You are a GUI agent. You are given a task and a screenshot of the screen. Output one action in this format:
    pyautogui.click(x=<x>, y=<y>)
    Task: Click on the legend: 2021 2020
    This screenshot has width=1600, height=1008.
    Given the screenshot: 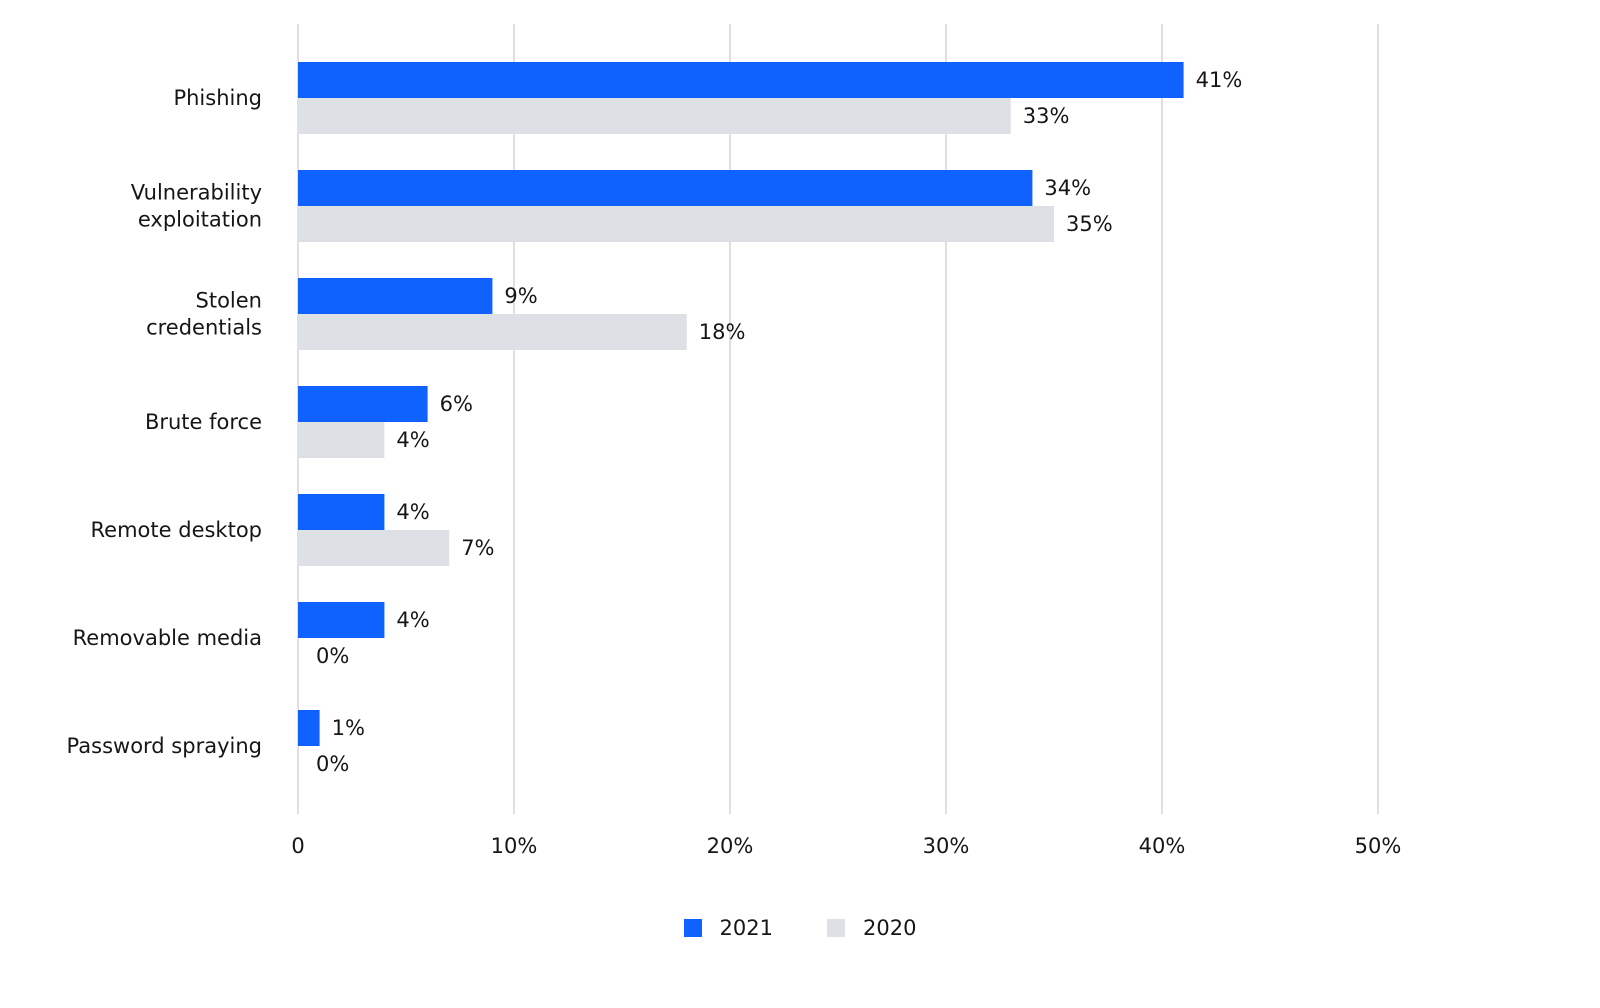 What is the action you would take?
    pyautogui.click(x=800, y=928)
    